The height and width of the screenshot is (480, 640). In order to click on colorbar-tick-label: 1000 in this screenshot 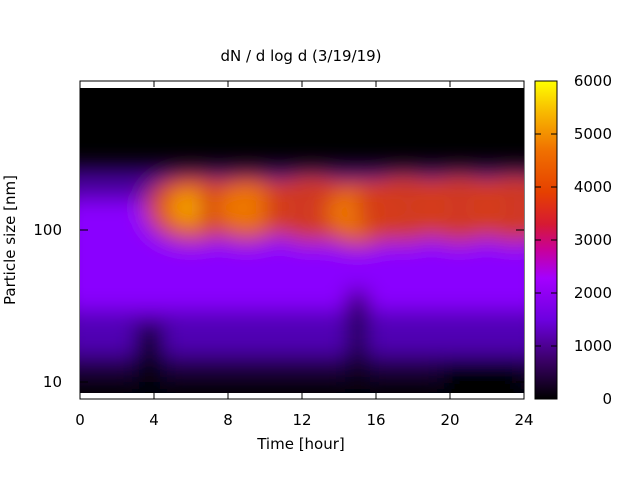, I will do `click(593, 346)`.